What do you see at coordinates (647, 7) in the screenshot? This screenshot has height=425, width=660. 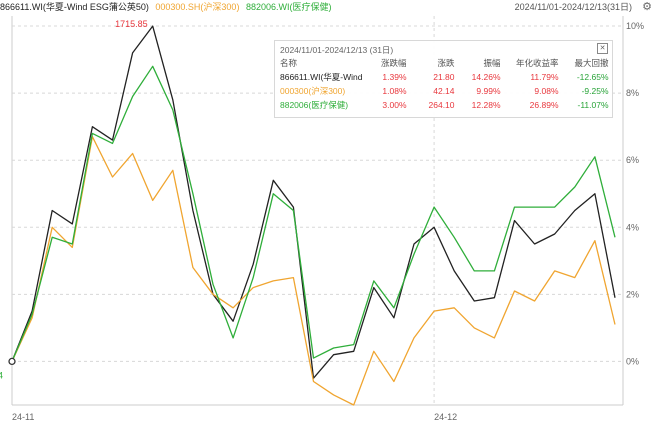 I see `gear-icon: ⚙` at bounding box center [647, 7].